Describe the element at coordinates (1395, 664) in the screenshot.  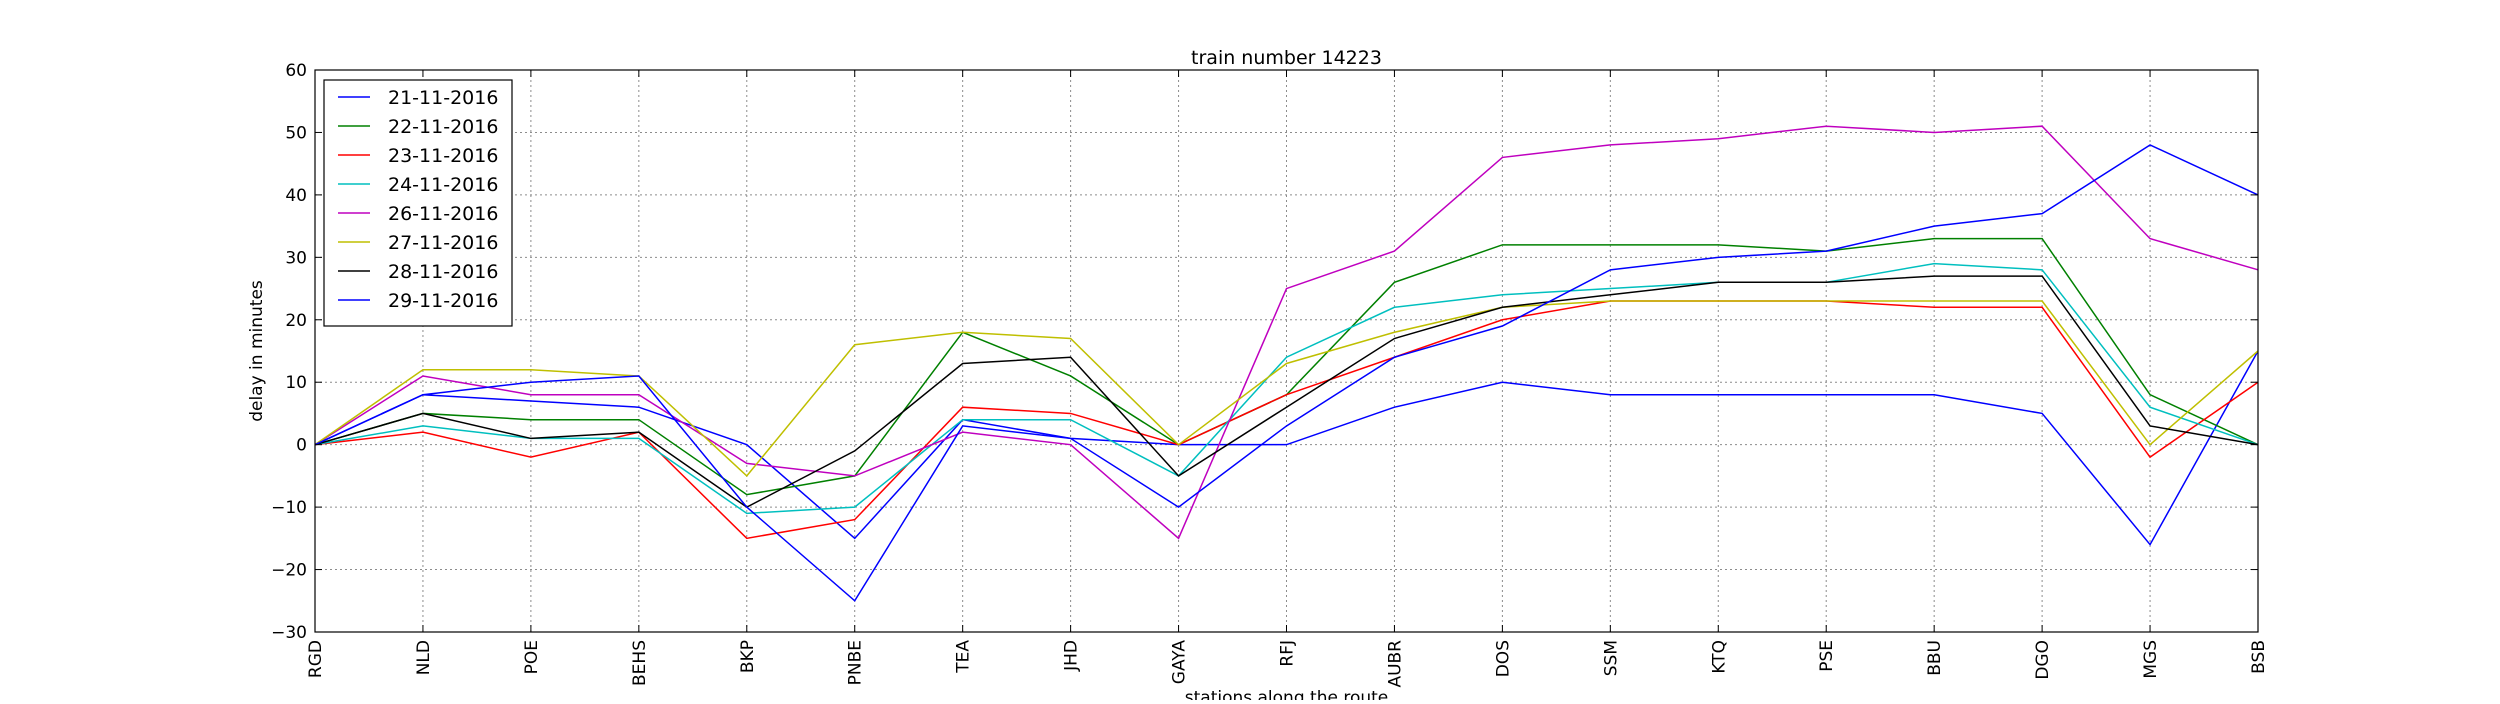
I see `x-tick-label: AUBR` at that location.